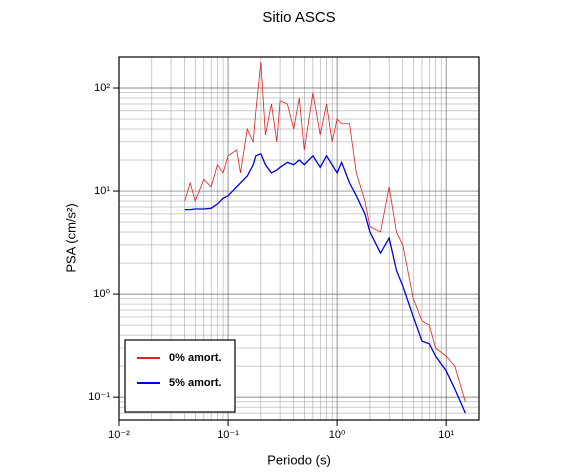 The height and width of the screenshot is (475, 586). Describe the element at coordinates (119, 435) in the screenshot. I see `x-tick-label: 10⁻²` at that location.